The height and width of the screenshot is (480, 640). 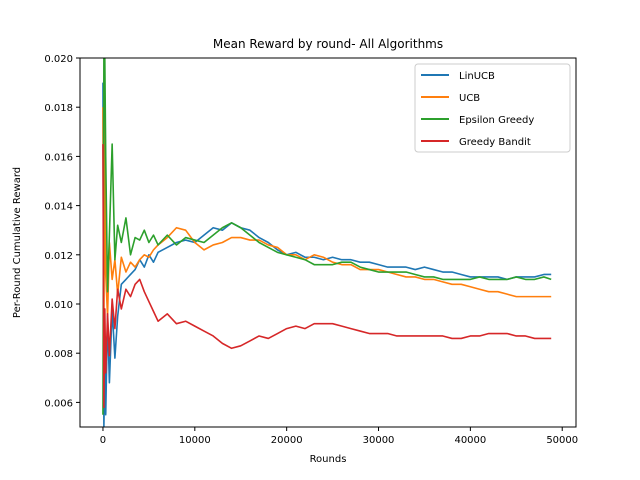 What do you see at coordinates (58, 207) in the screenshot?
I see `y-tick-label: 0.014` at bounding box center [58, 207].